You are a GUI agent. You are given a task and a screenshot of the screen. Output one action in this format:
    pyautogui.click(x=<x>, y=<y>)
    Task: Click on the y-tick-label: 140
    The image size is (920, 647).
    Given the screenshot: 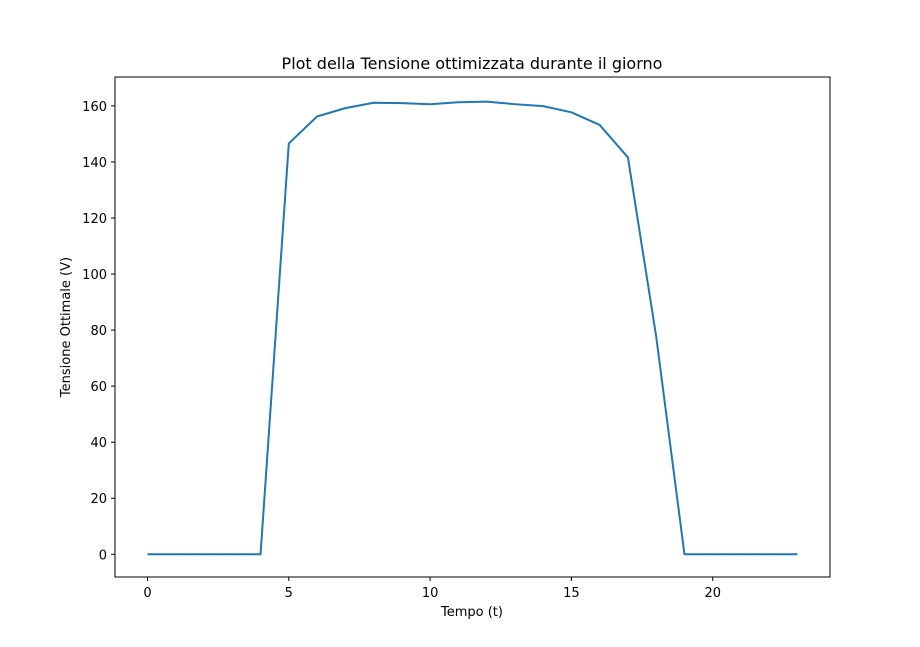 What is the action you would take?
    pyautogui.click(x=94, y=163)
    